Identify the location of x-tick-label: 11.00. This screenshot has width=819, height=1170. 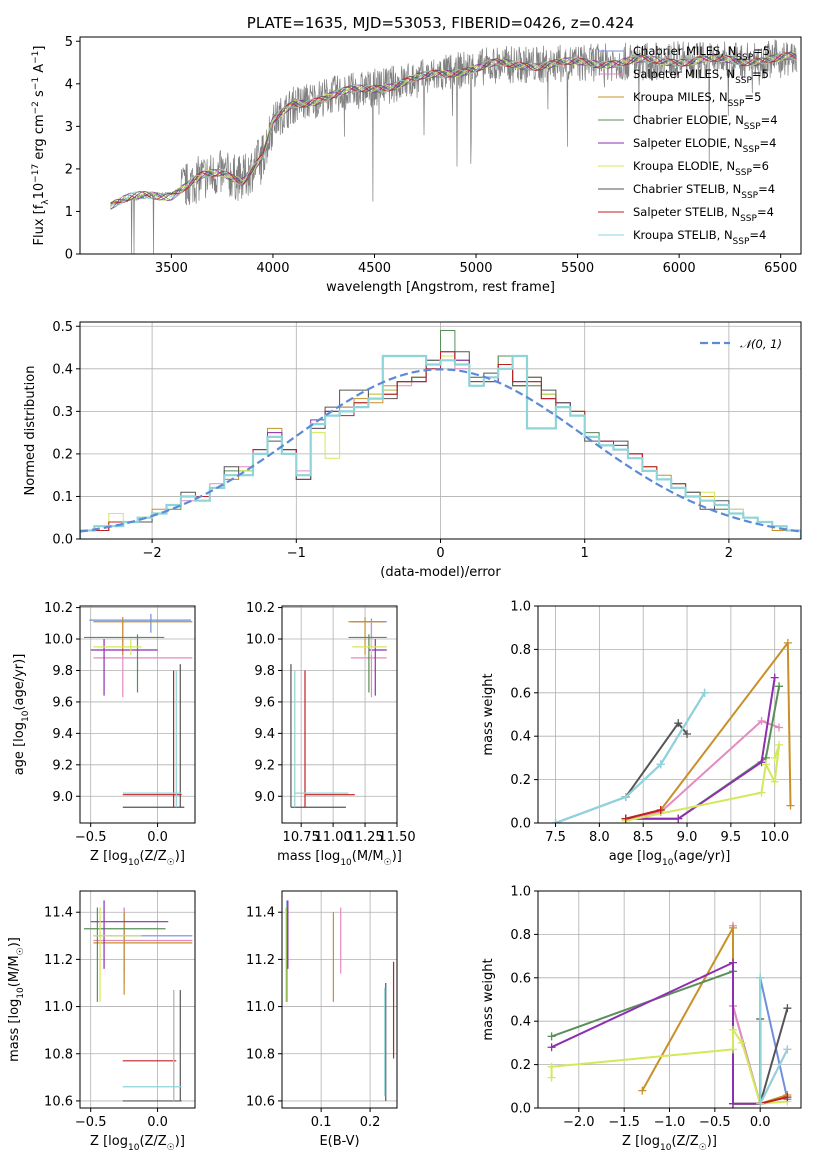
(333, 837).